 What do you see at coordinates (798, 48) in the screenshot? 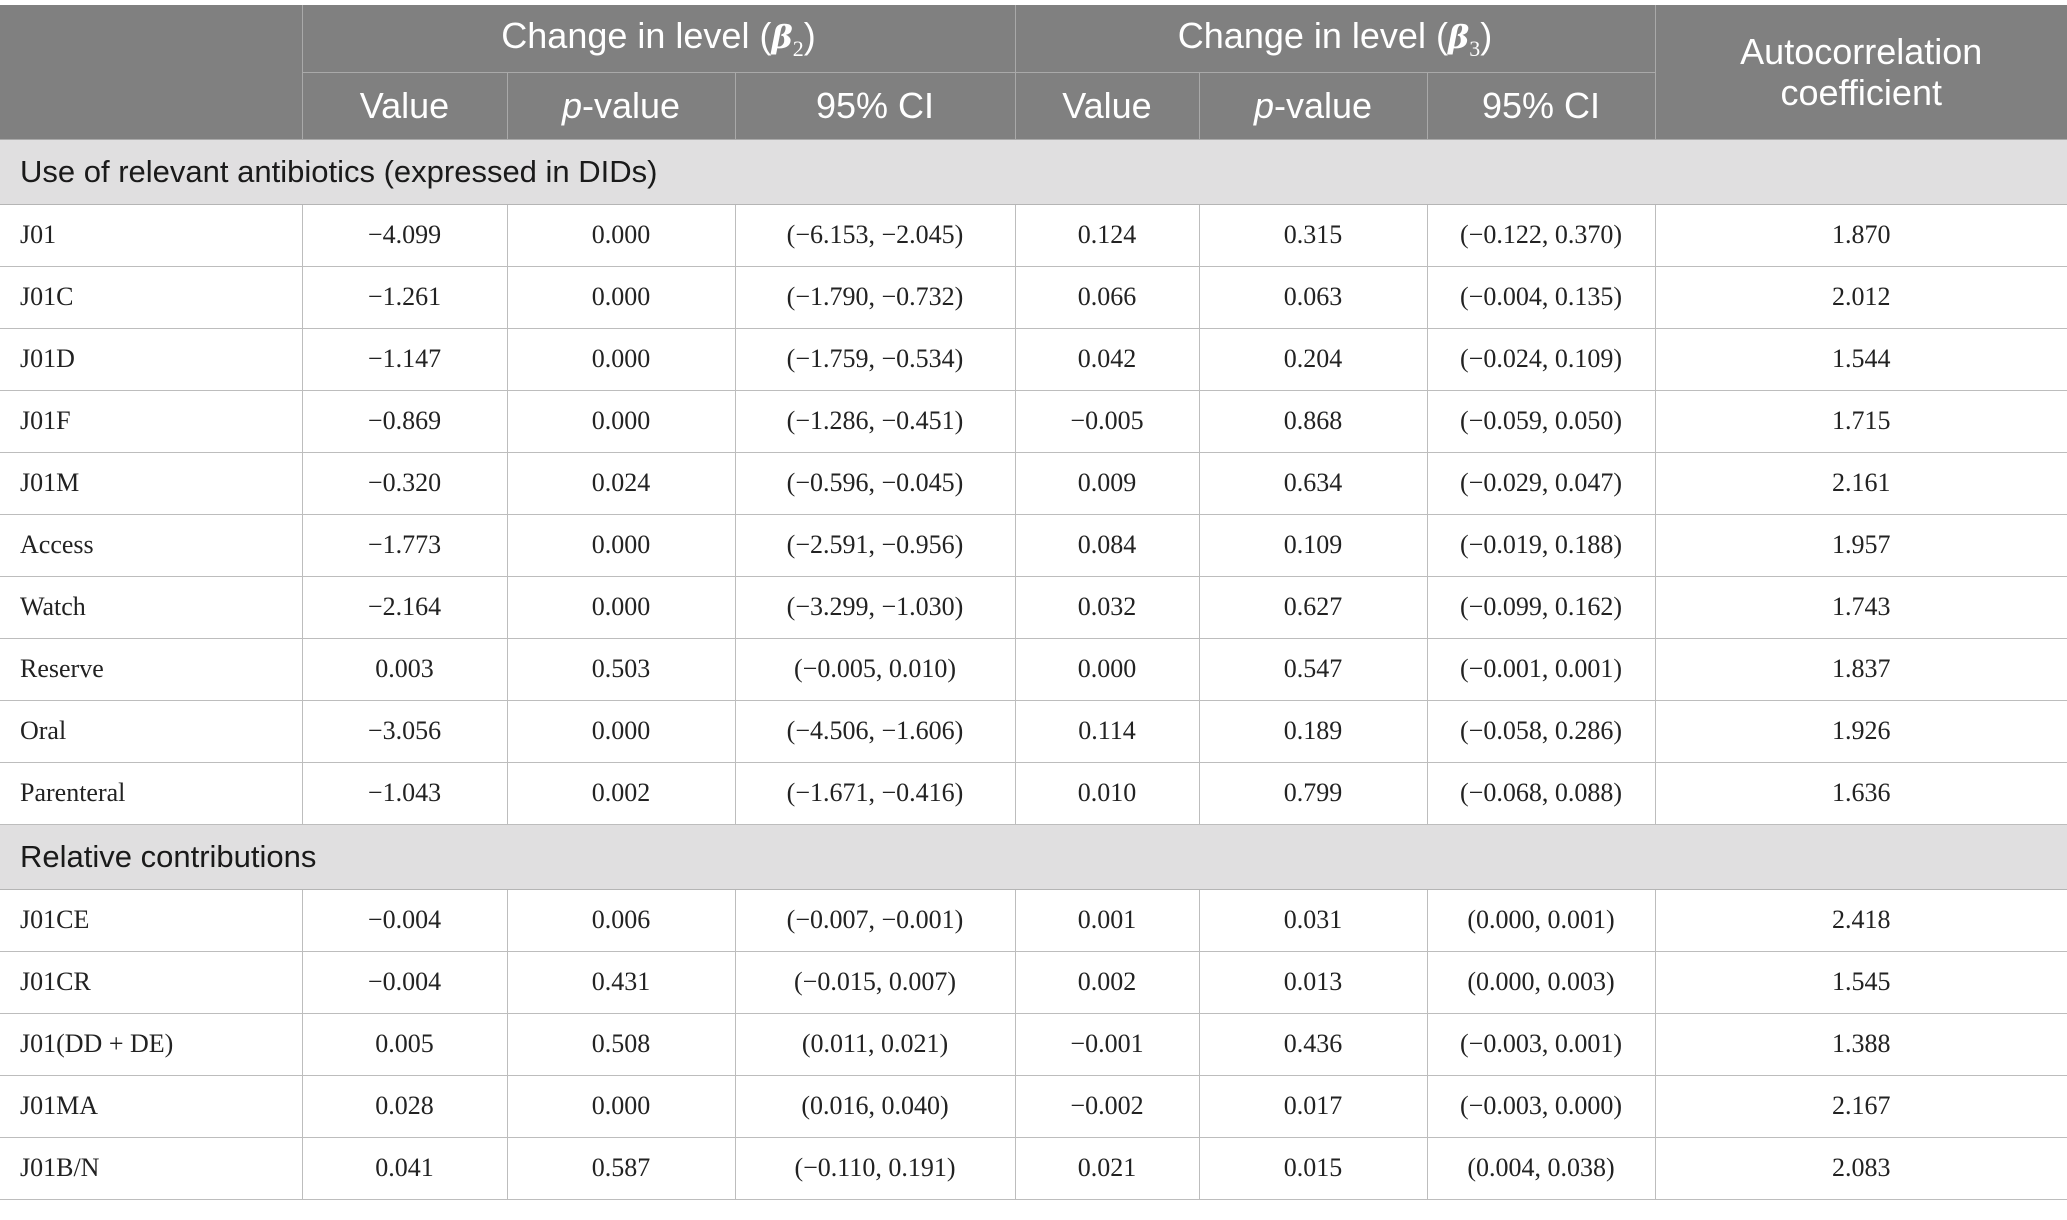
I see `beta2-subscript: 2` at bounding box center [798, 48].